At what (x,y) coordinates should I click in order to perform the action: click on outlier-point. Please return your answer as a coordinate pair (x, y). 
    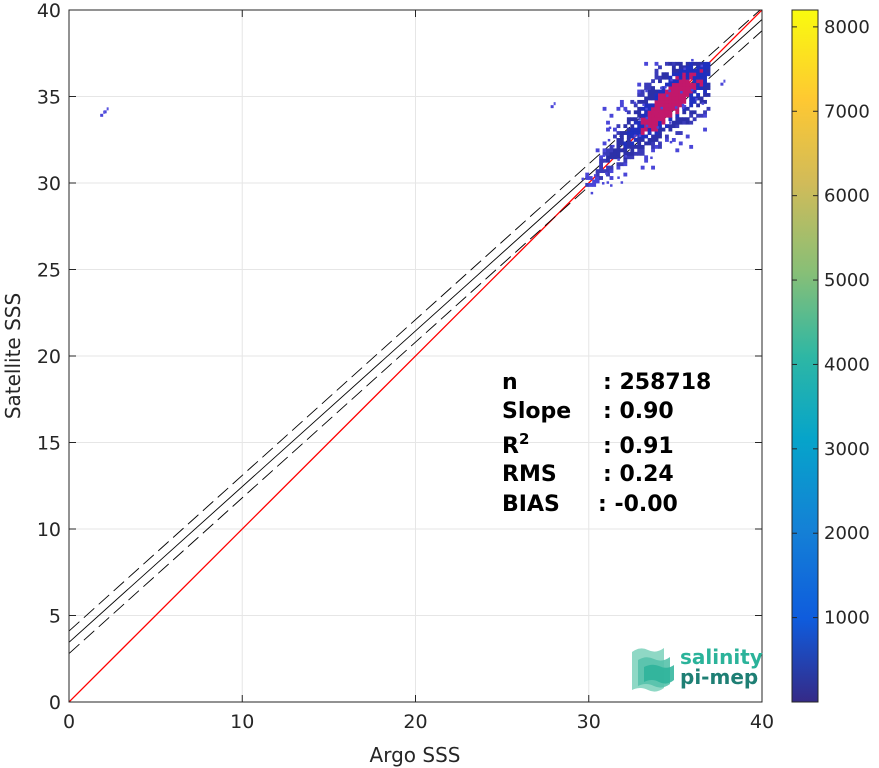
    Looking at the image, I should click on (722, 84).